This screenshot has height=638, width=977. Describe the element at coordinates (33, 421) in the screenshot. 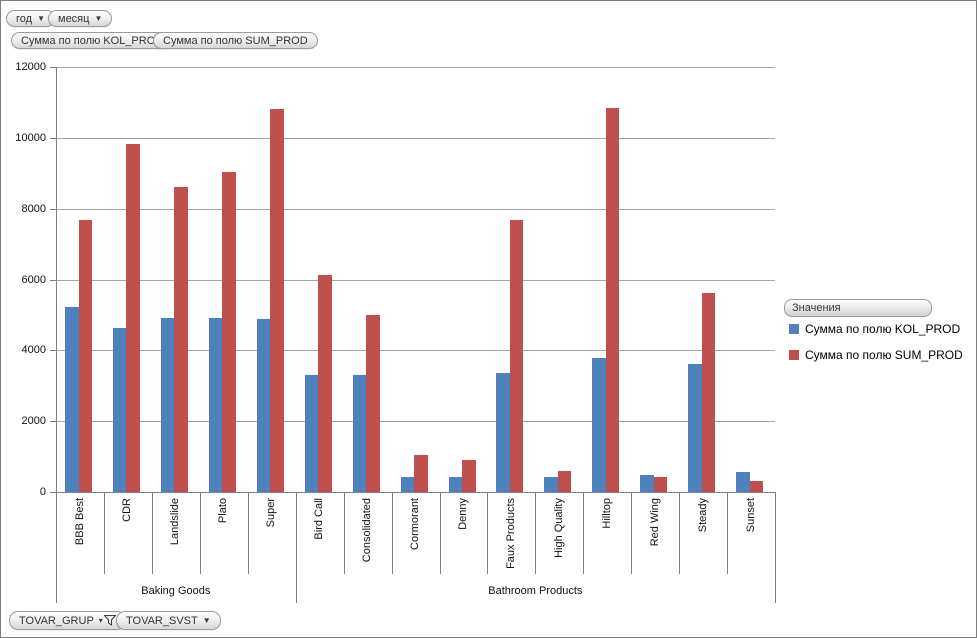

I see `y-axis-tick-label: 2000` at that location.